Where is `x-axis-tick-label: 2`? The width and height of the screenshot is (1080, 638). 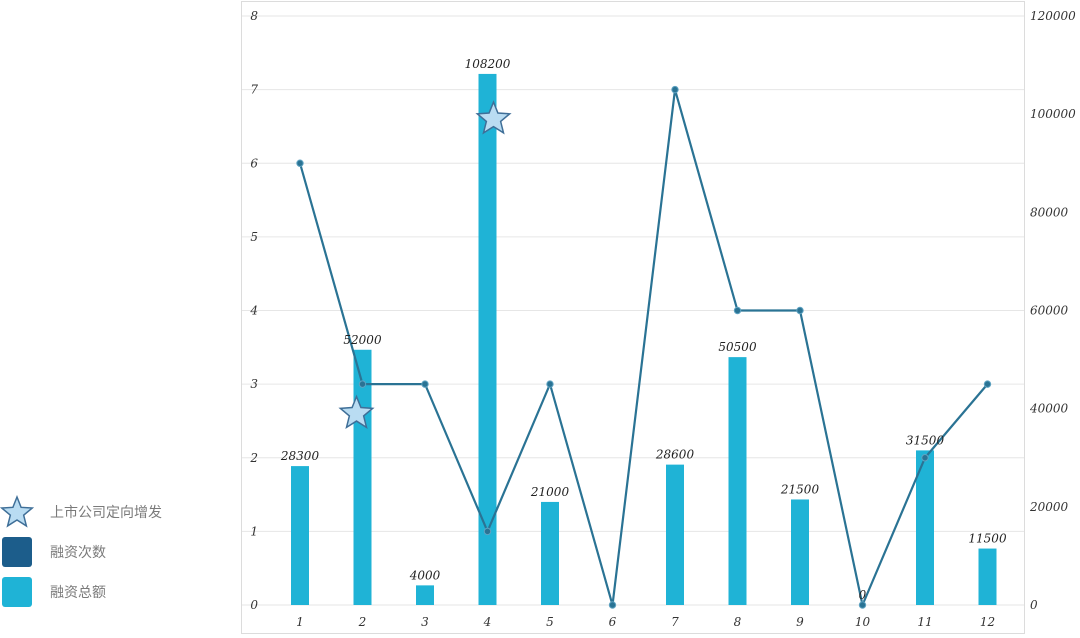
x-axis-tick-label: 2 is located at coordinates (362, 622).